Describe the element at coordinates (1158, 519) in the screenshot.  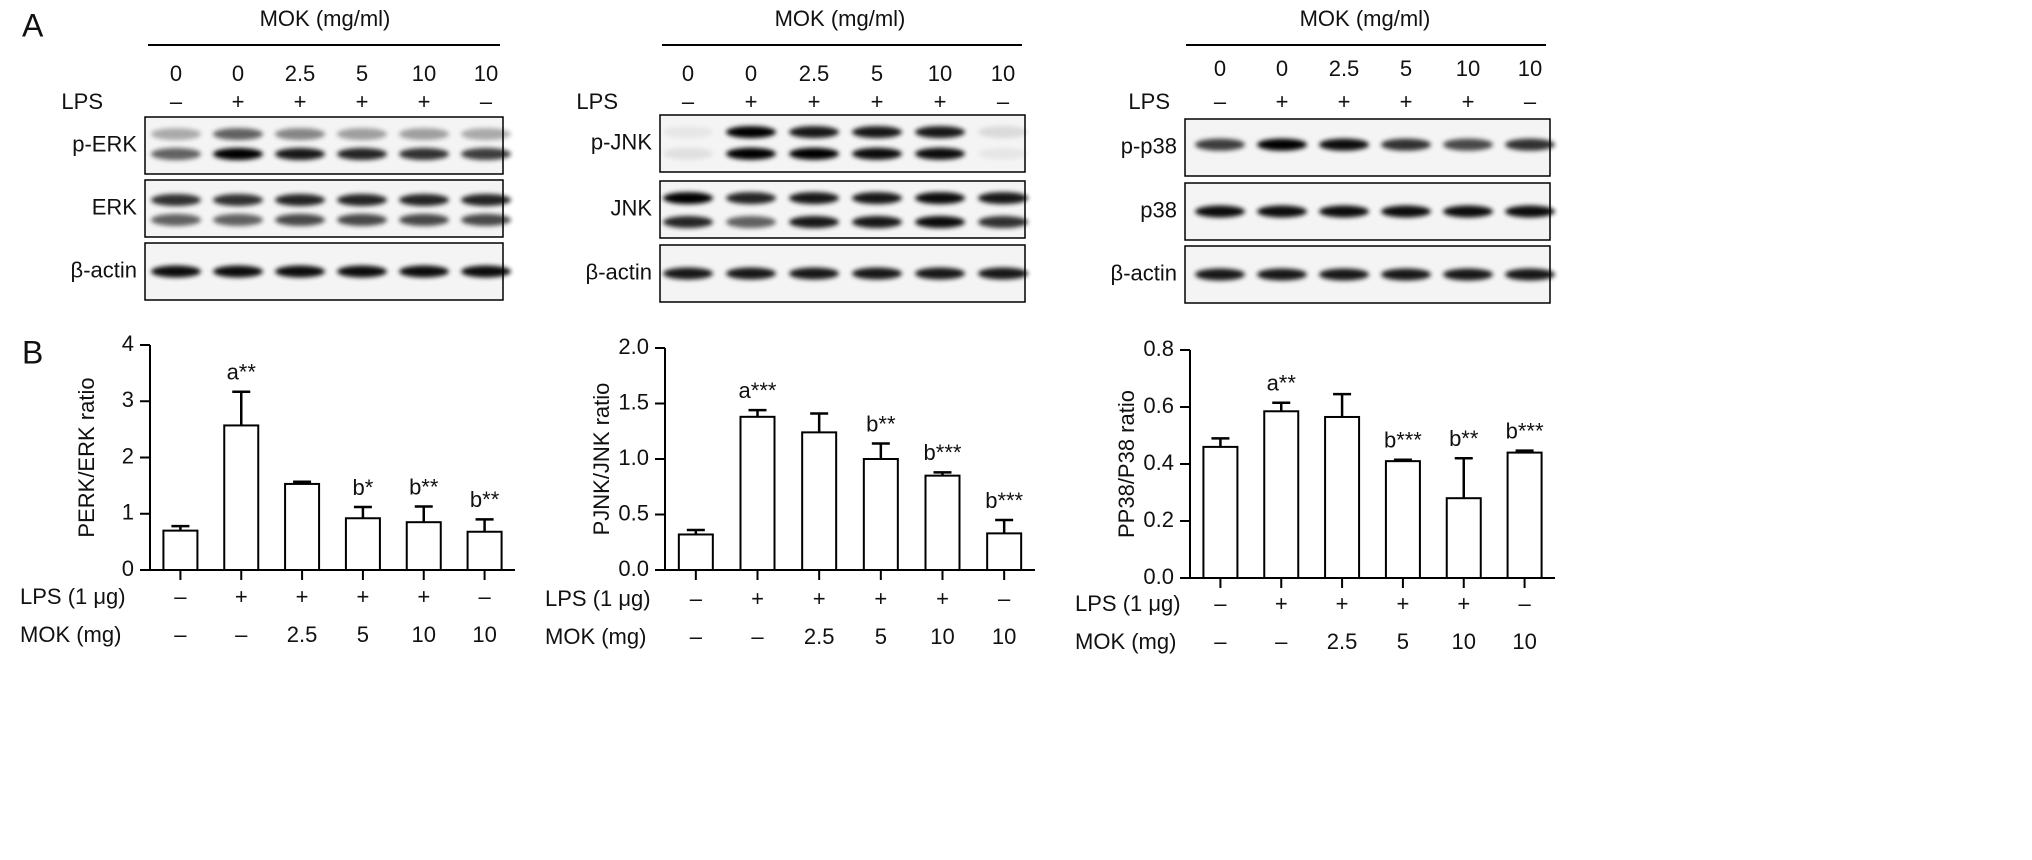
I see `y-tick-label: 0.2` at that location.